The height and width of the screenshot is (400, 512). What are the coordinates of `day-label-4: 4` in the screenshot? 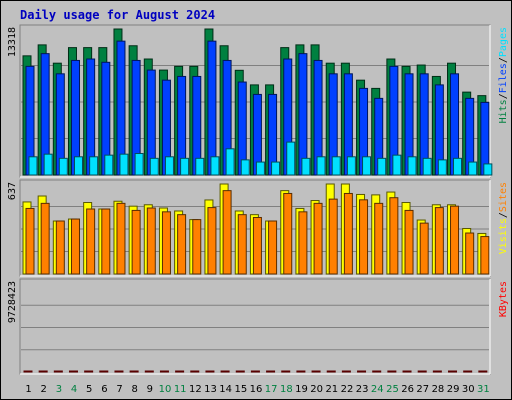 It's located at (74, 389).